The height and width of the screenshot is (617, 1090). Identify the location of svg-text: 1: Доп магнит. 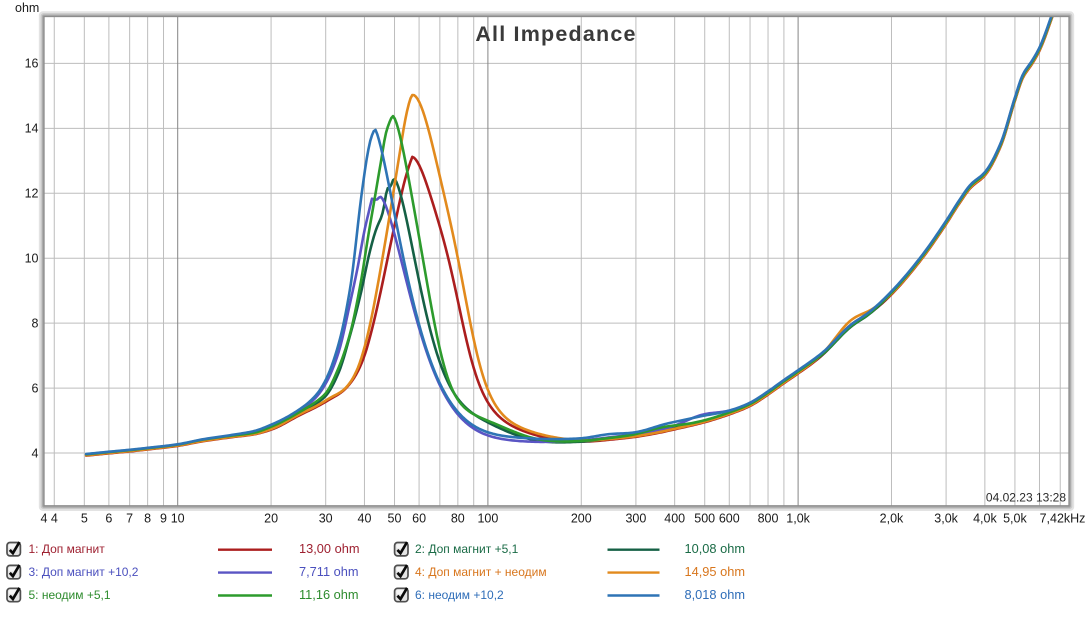
(67, 549).